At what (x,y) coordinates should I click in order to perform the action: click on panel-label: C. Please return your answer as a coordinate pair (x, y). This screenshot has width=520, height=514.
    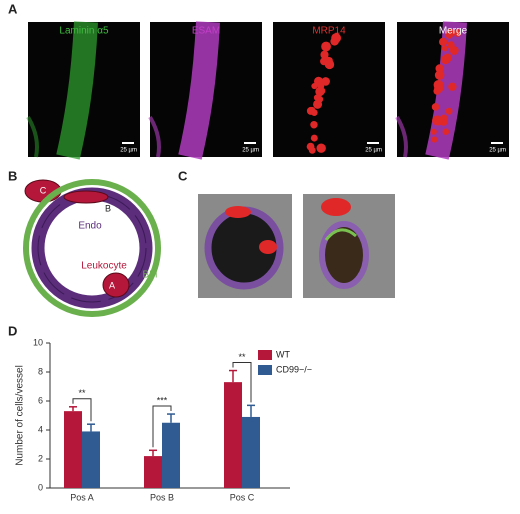
    Looking at the image, I should click on (183, 175).